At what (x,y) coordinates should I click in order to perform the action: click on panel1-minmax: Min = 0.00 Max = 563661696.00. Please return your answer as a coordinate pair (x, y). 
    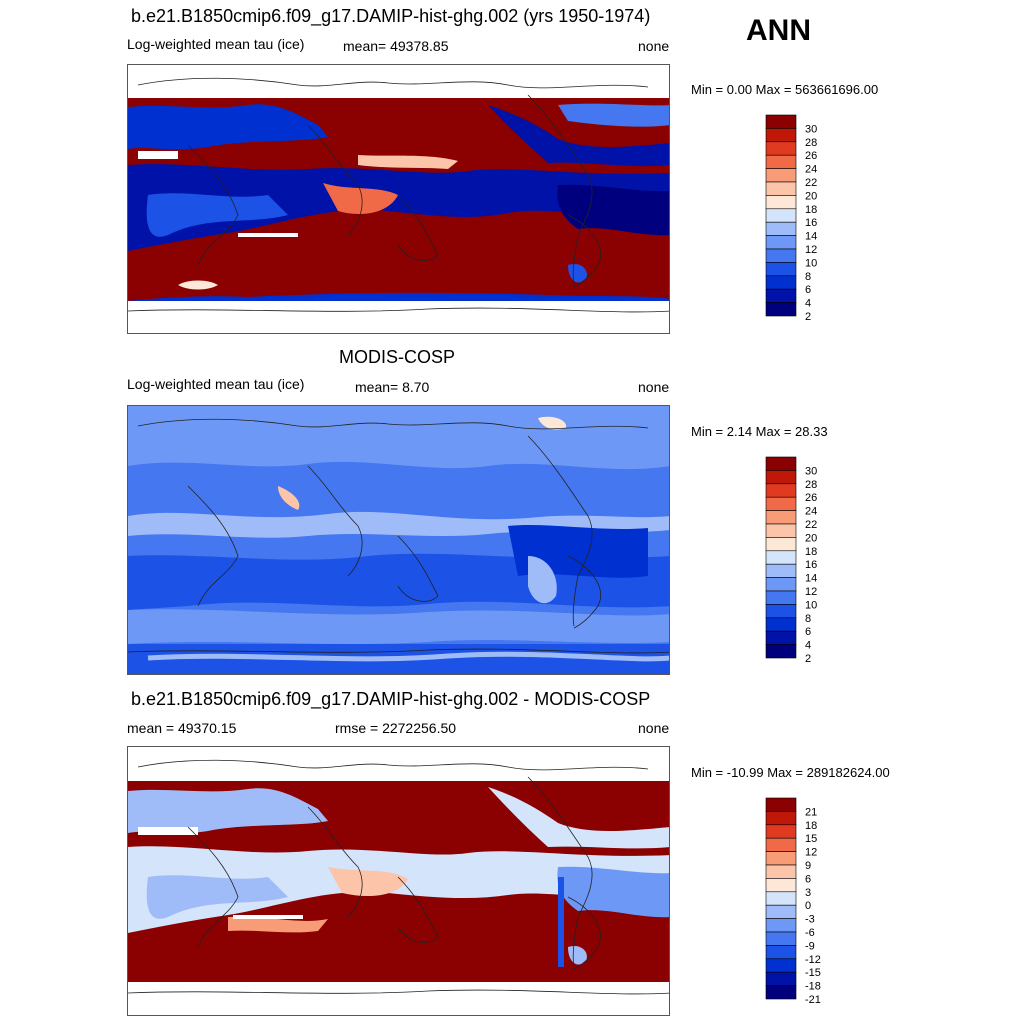
    Looking at the image, I should click on (785, 89).